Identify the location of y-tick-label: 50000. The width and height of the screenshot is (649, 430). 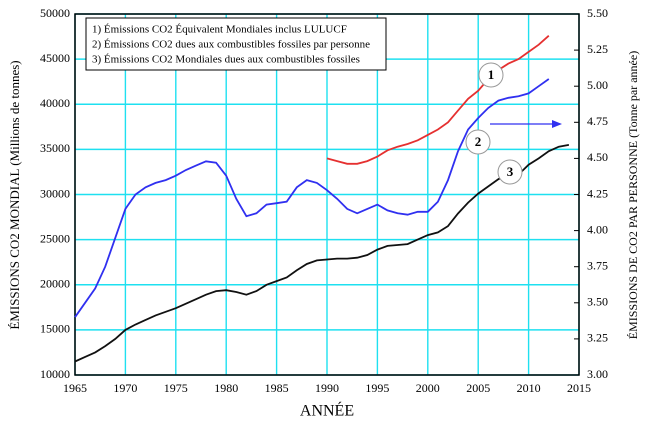
(55, 13).